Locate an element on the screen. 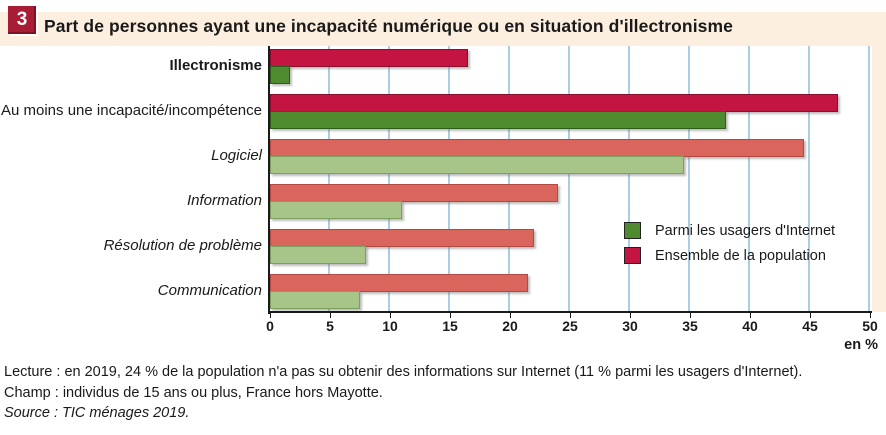  x-tick-label: 35 is located at coordinates (690, 326).